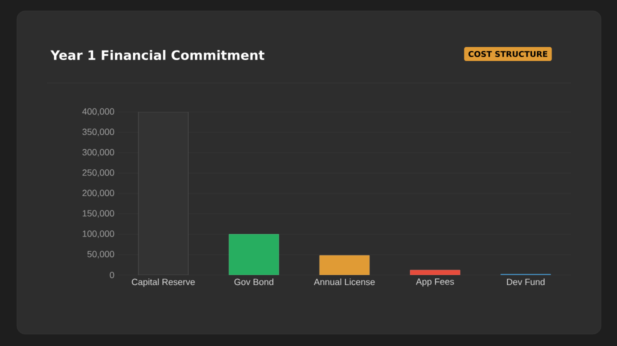 The image size is (617, 346). Describe the element at coordinates (98, 152) in the screenshot. I see `y-tick-label: 300,000` at that location.